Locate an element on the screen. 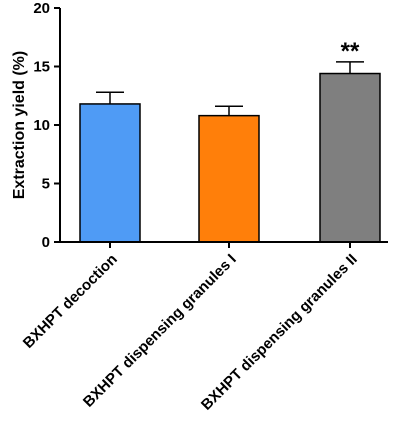 This screenshot has height=448, width=413. y-tick-label: 10 is located at coordinates (41, 125).